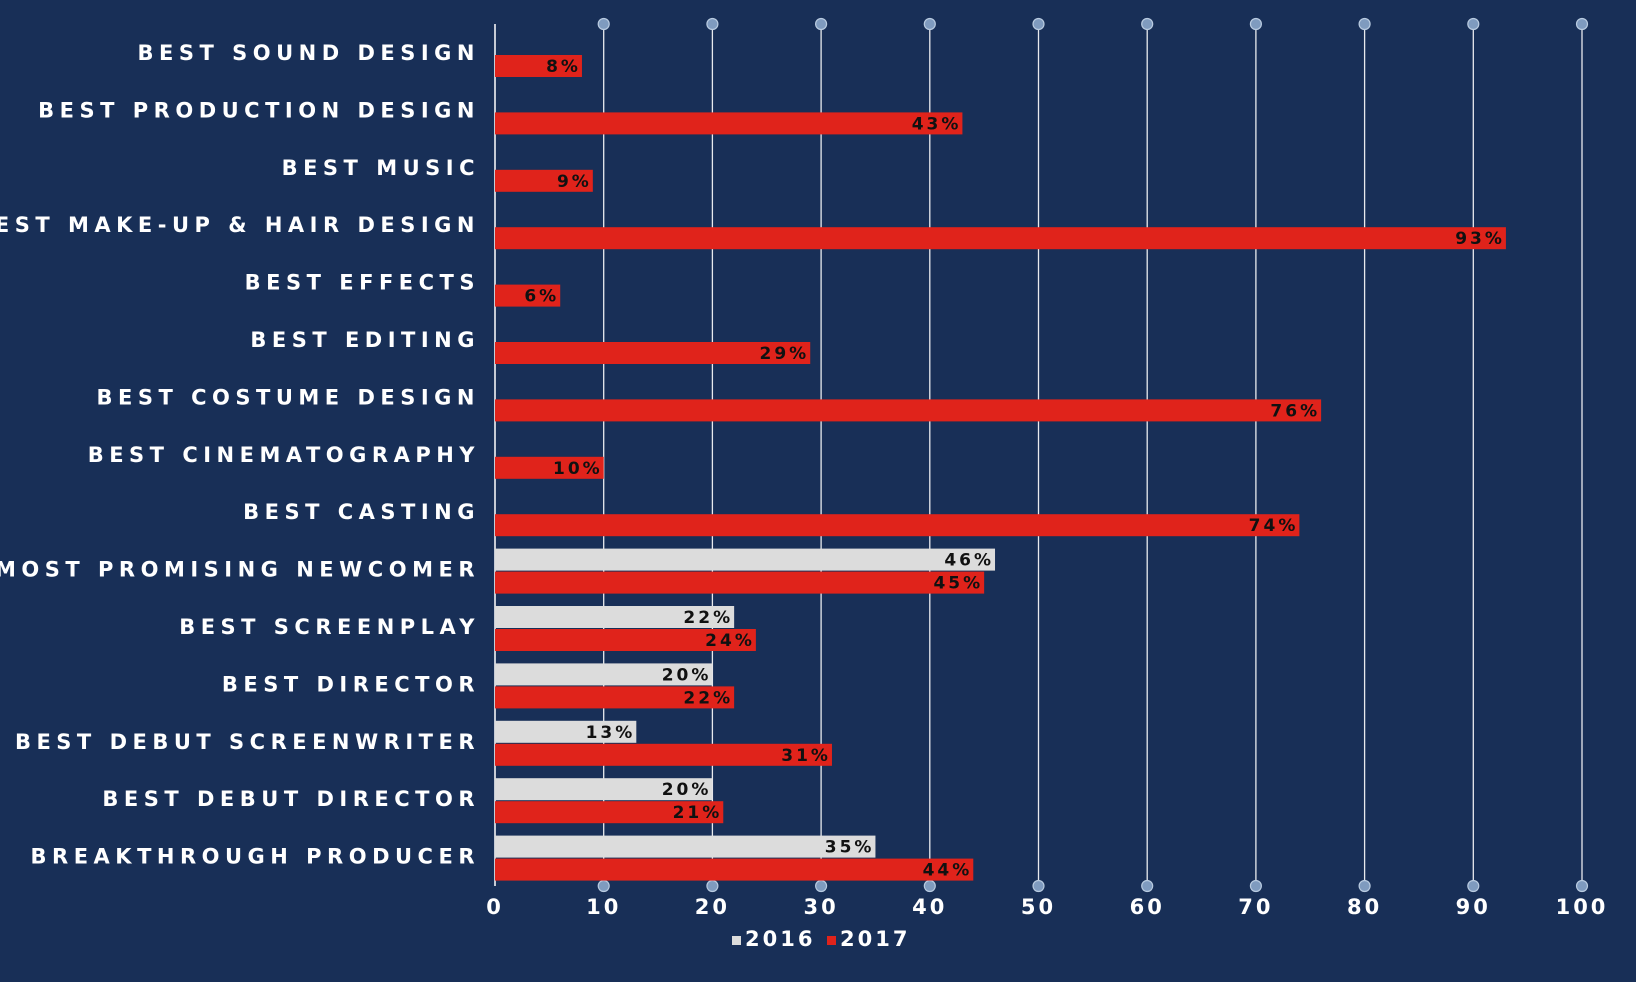 The width and height of the screenshot is (1636, 982). I want to click on legend-label: 2017, so click(875, 939).